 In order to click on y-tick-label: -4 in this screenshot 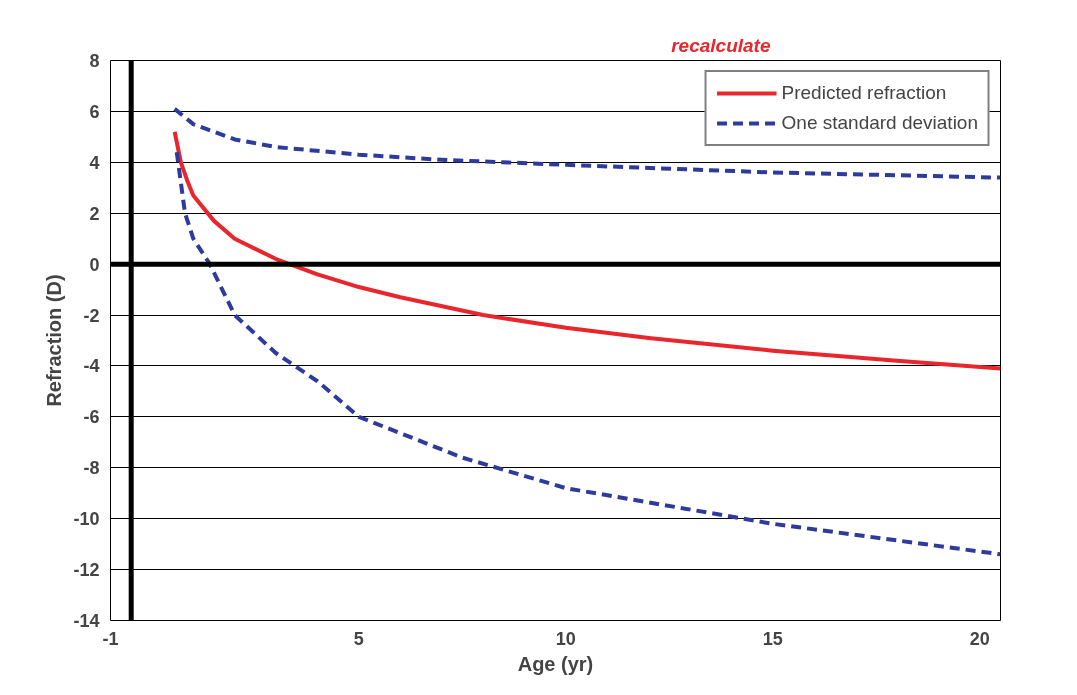, I will do `click(91, 366)`.